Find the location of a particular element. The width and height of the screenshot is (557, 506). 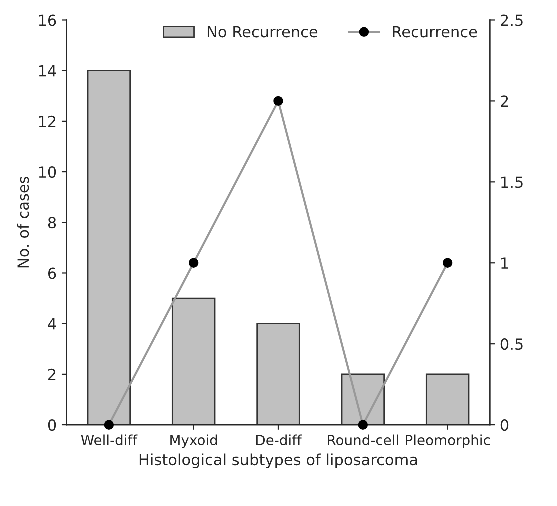

y2-tick-label: 1 is located at coordinates (505, 263).